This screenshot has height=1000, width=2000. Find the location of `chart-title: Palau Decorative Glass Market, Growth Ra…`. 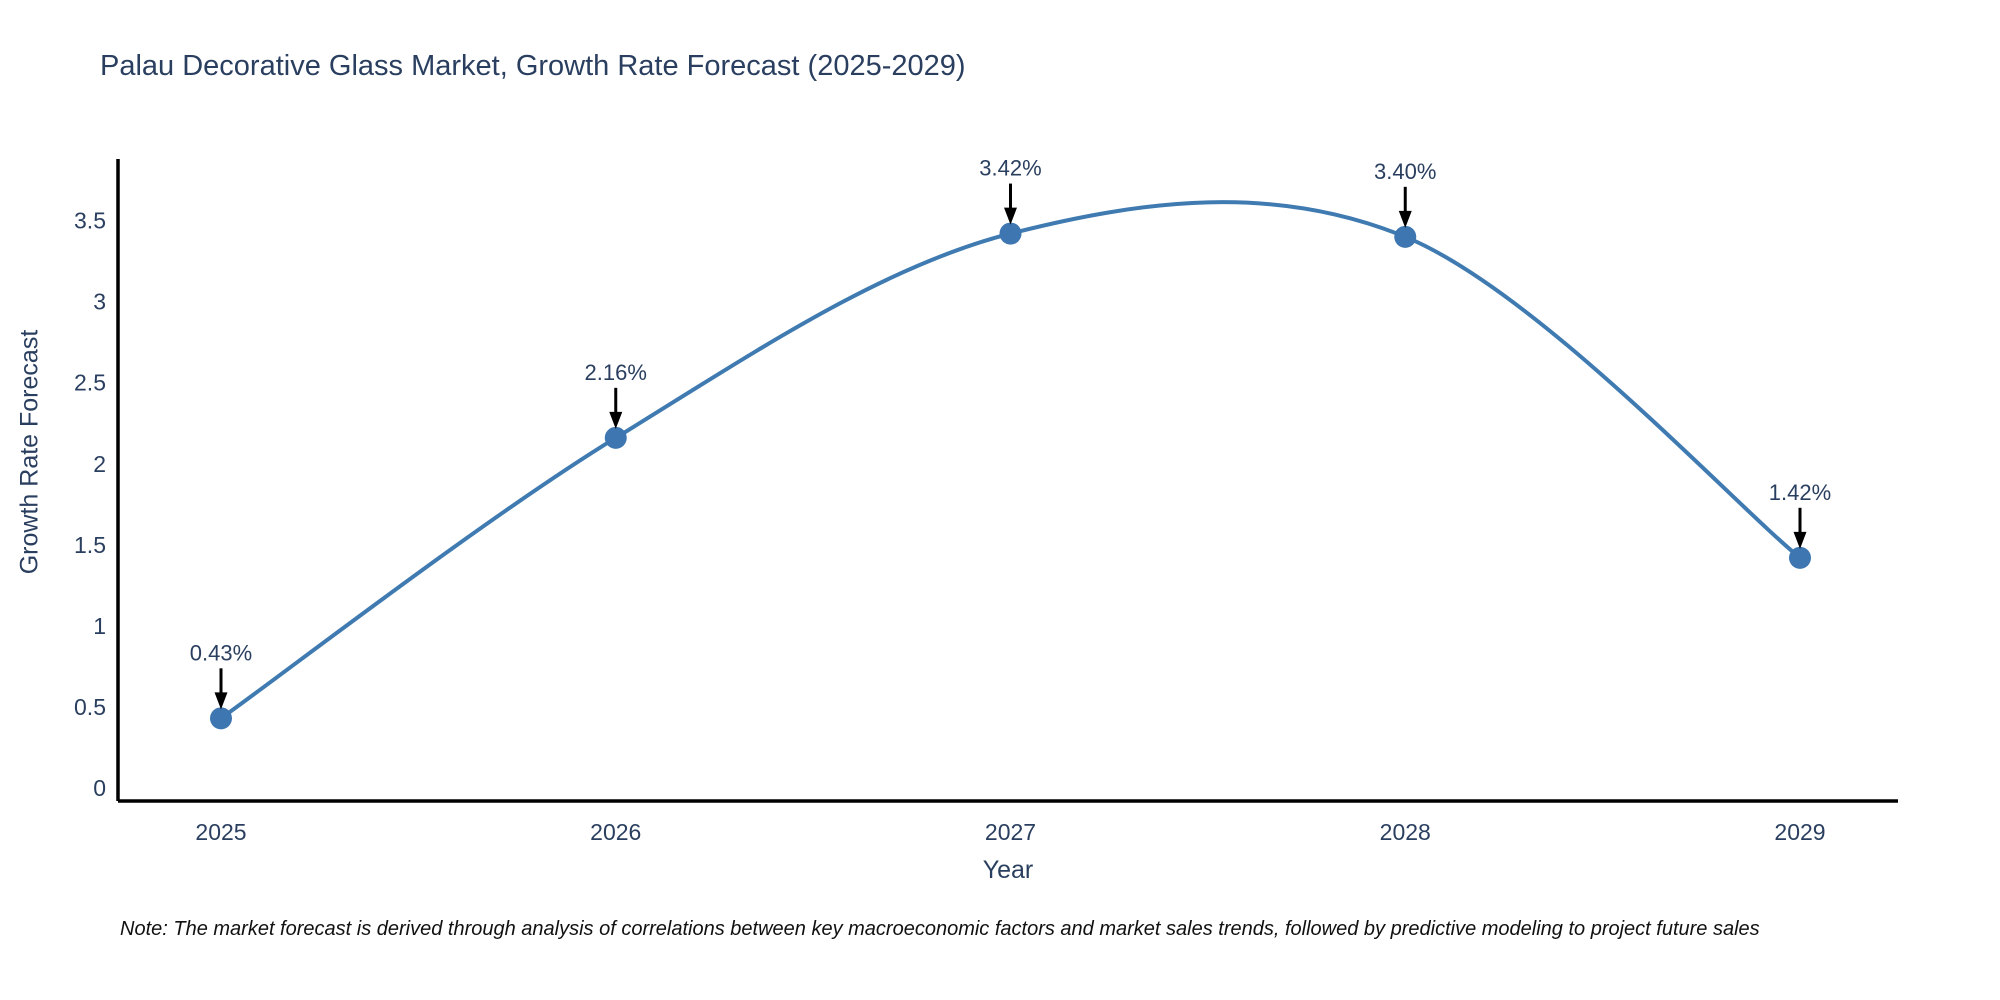

chart-title: Palau Decorative Glass Market, Growth Ra… is located at coordinates (533, 66).